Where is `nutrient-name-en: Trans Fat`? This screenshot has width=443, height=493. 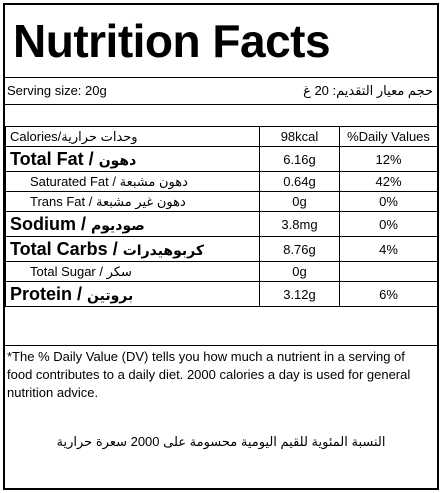 nutrient-name-en: Trans Fat is located at coordinates (58, 201).